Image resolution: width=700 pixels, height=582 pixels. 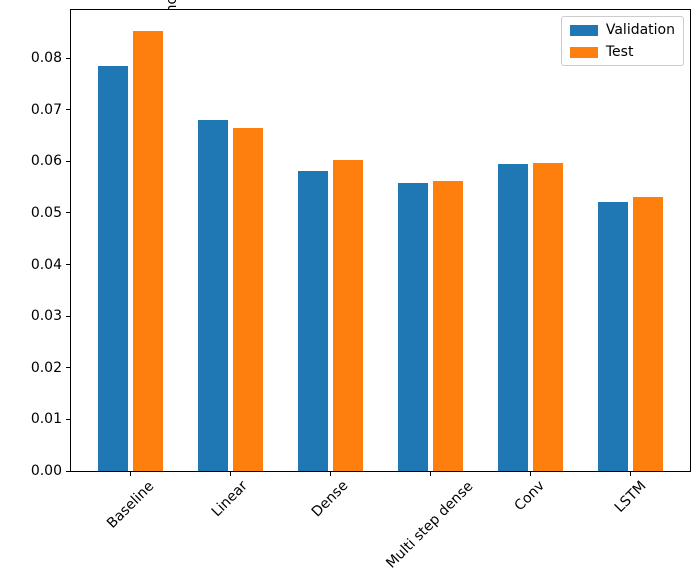 What do you see at coordinates (612, 336) in the screenshot?
I see `bar-validation-lstm` at bounding box center [612, 336].